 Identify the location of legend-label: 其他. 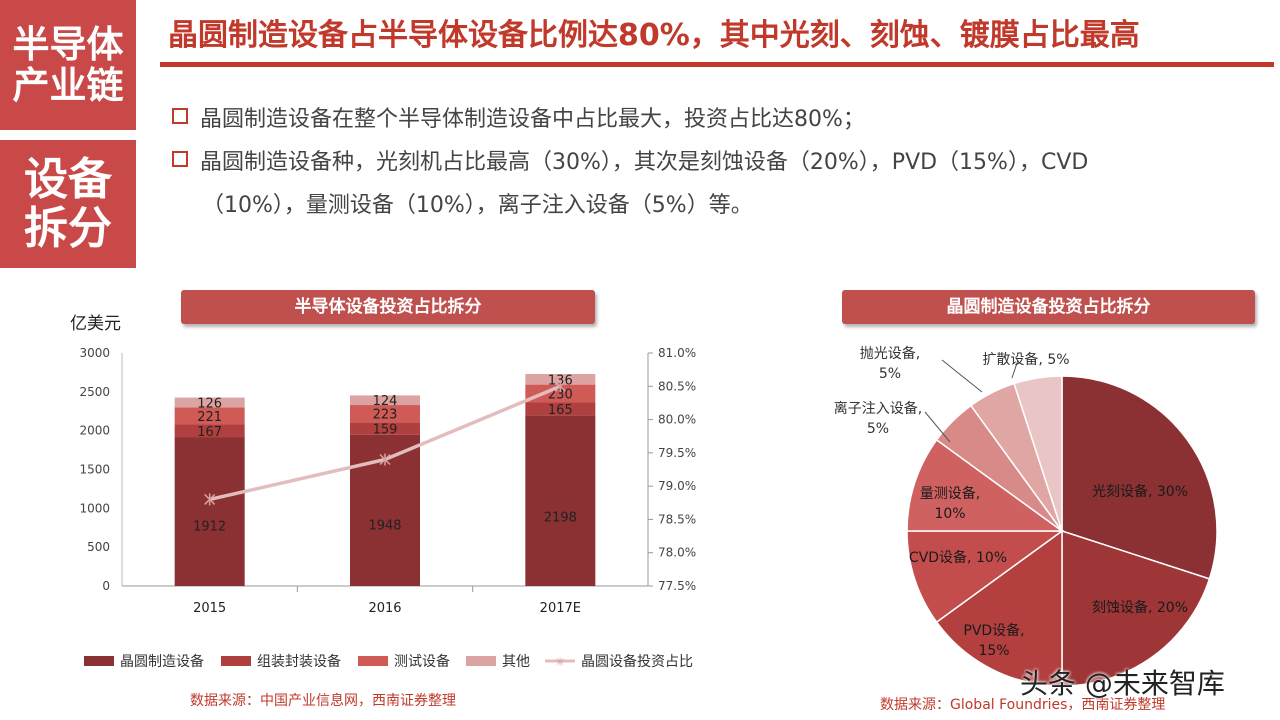
(516, 662).